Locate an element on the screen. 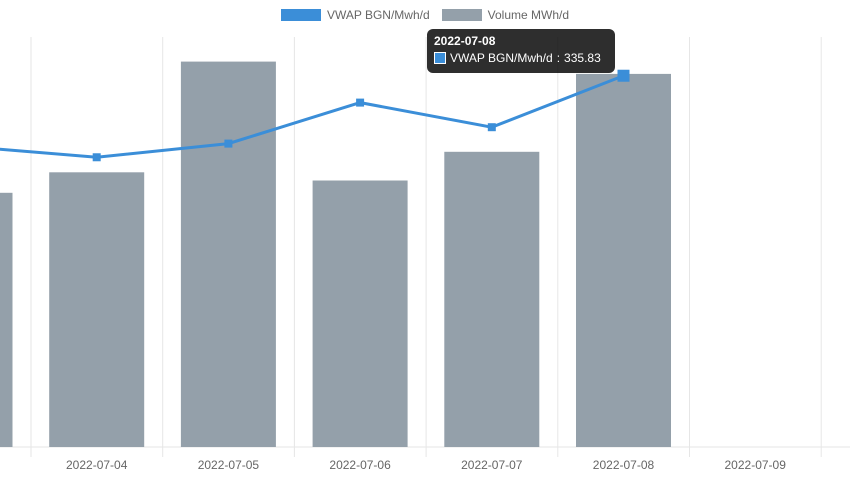 Image resolution: width=850 pixels, height=480 pixels. legend-swatch-vwap is located at coordinates (300, 15).